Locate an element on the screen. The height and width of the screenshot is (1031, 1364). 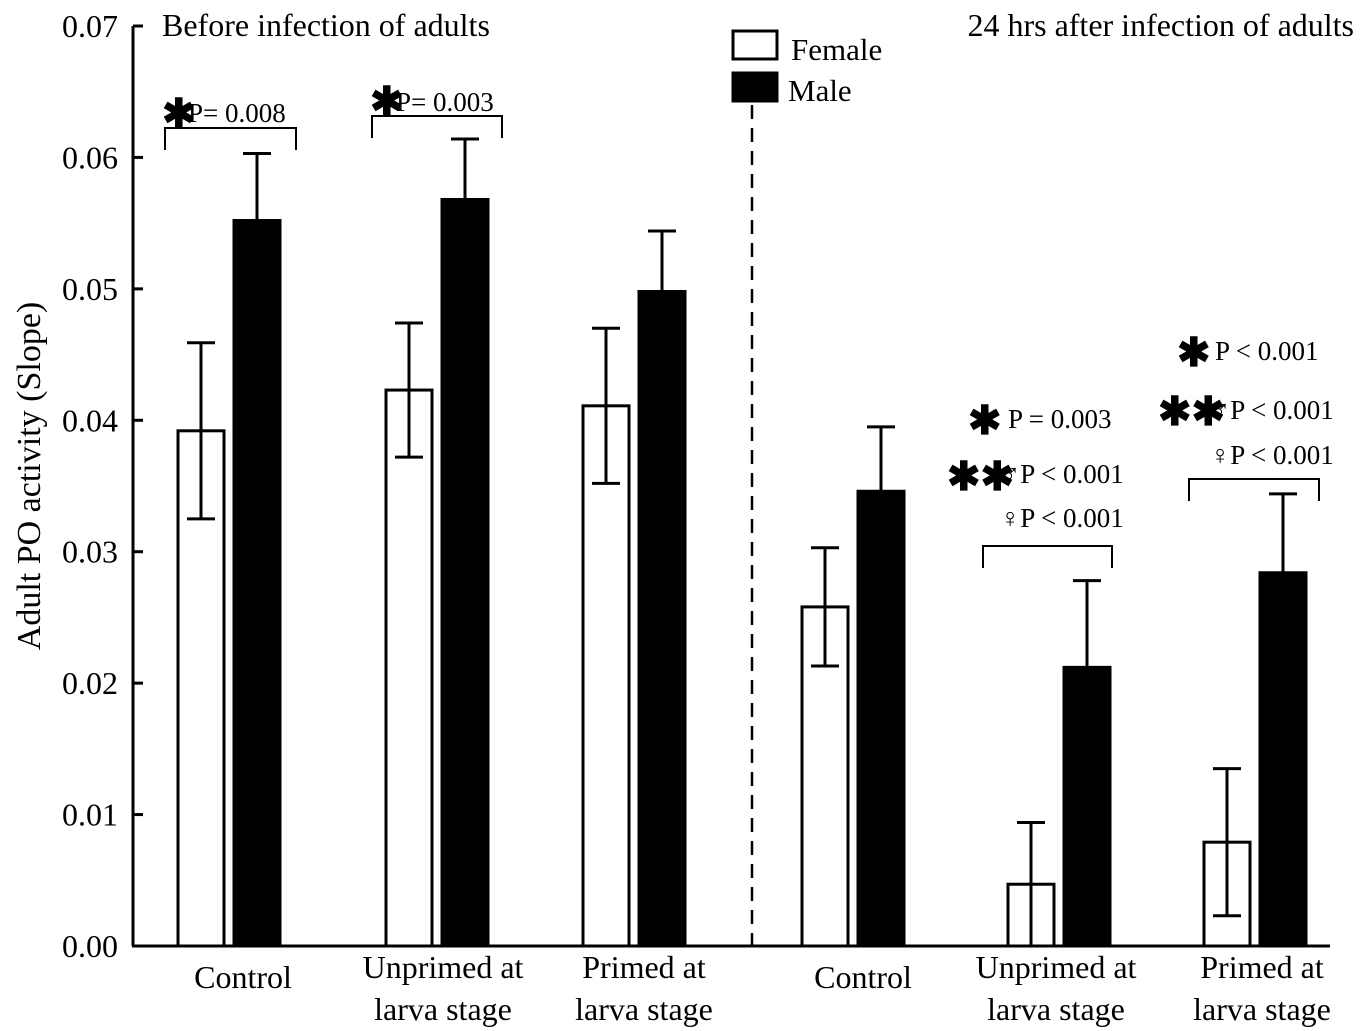
y-tick-label: 0.07 is located at coordinates (90, 26).